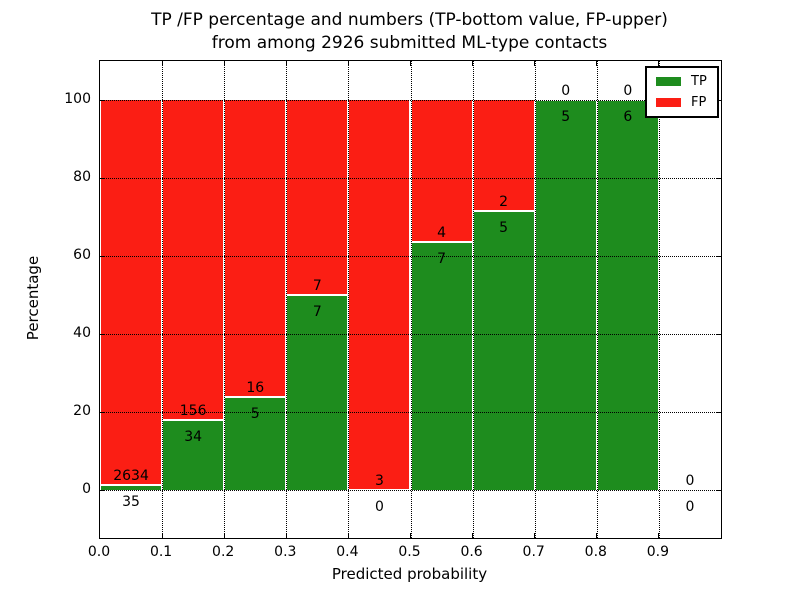 The image size is (800, 600). What do you see at coordinates (131, 501) in the screenshot?
I see `tp-count-label: 35` at bounding box center [131, 501].